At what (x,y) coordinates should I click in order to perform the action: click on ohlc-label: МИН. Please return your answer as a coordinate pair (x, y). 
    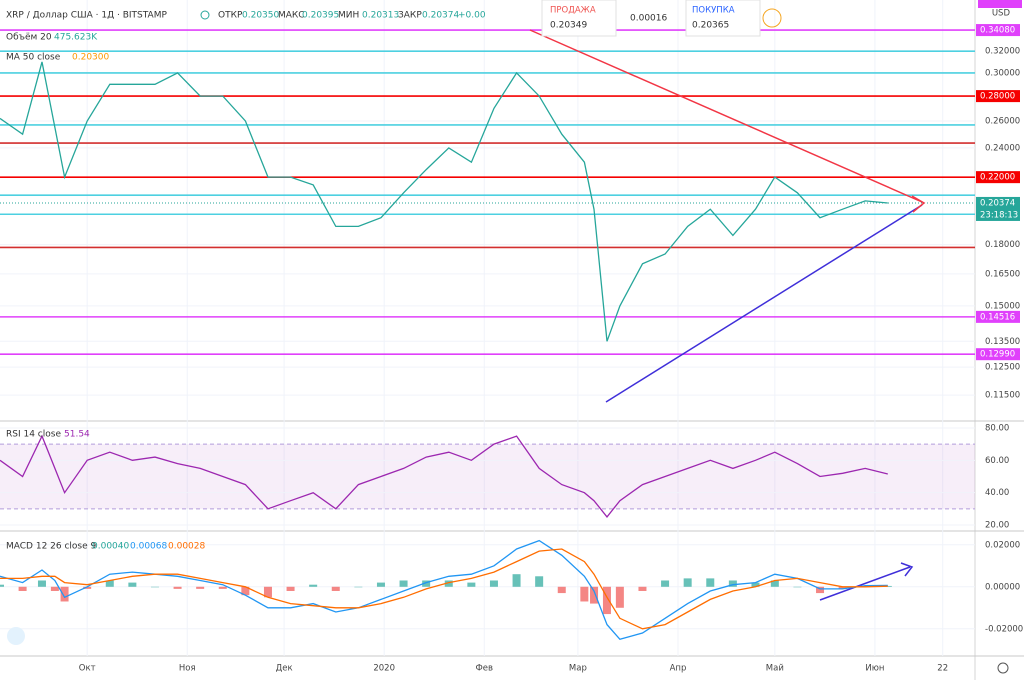
    Looking at the image, I should click on (348, 16).